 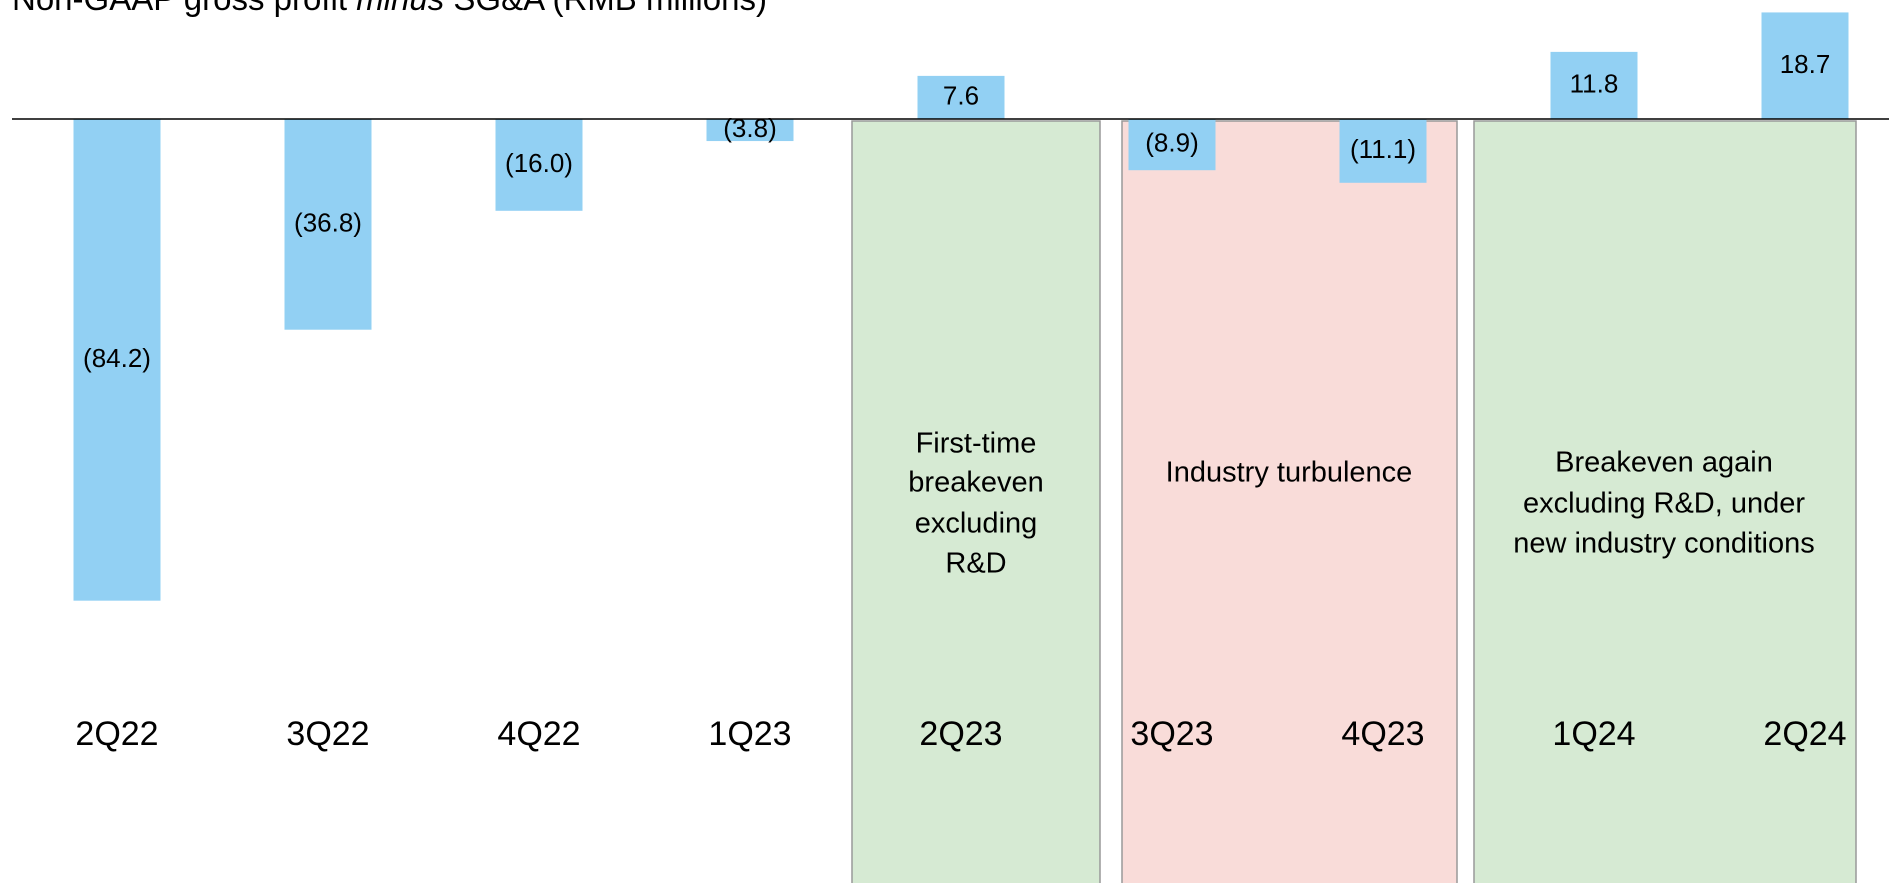 What do you see at coordinates (960, 734) in the screenshot?
I see `x-tick-label: 2Q23` at bounding box center [960, 734].